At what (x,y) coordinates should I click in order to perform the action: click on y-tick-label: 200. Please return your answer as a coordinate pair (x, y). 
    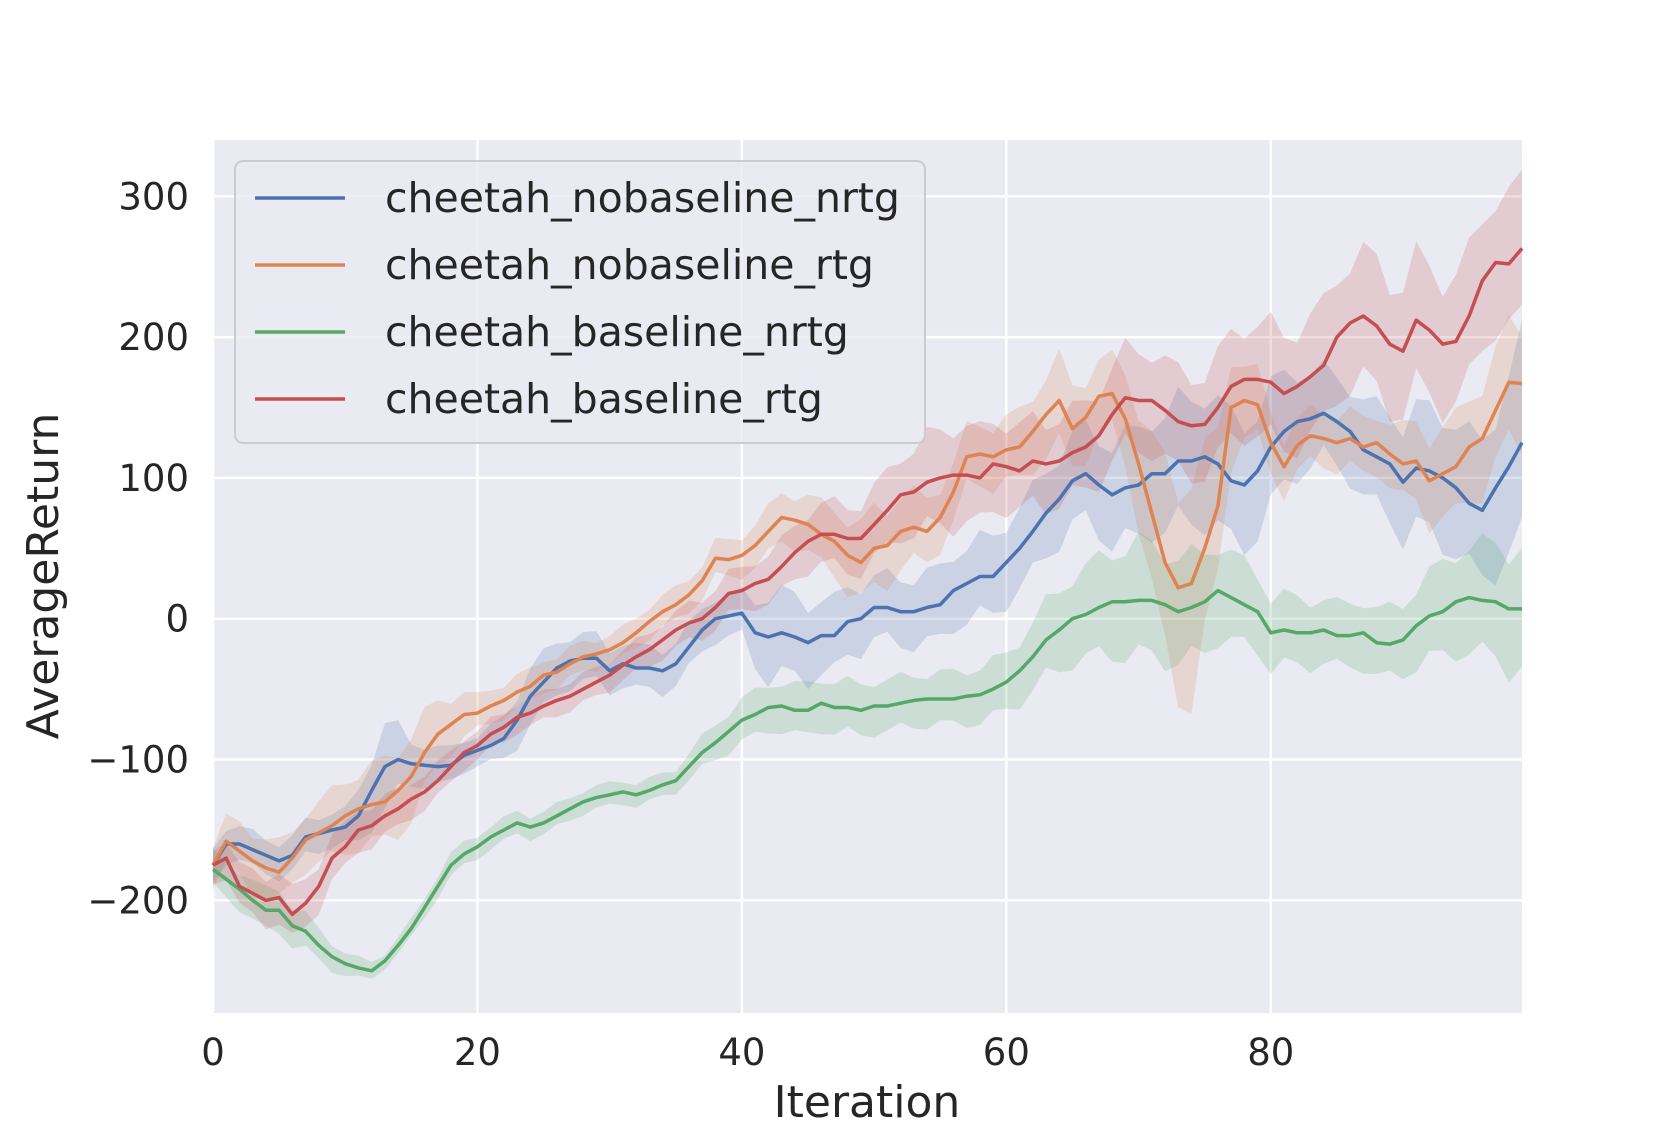
    Looking at the image, I should click on (153, 337).